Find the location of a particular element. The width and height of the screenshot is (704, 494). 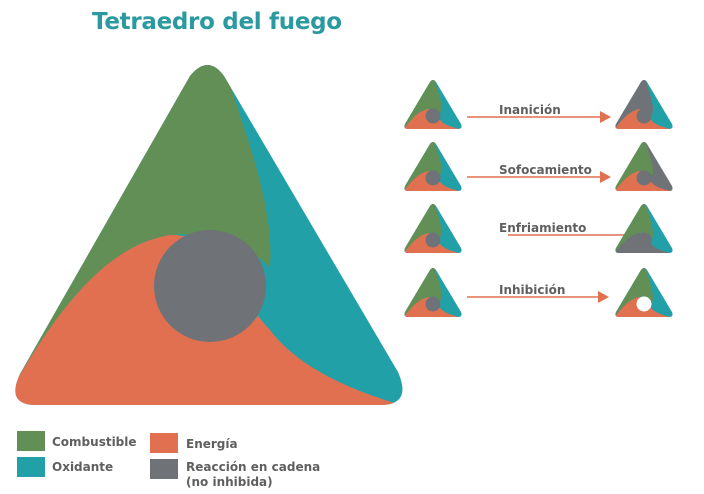

mini-tetrahedron-result-combustible is located at coordinates (644, 104).